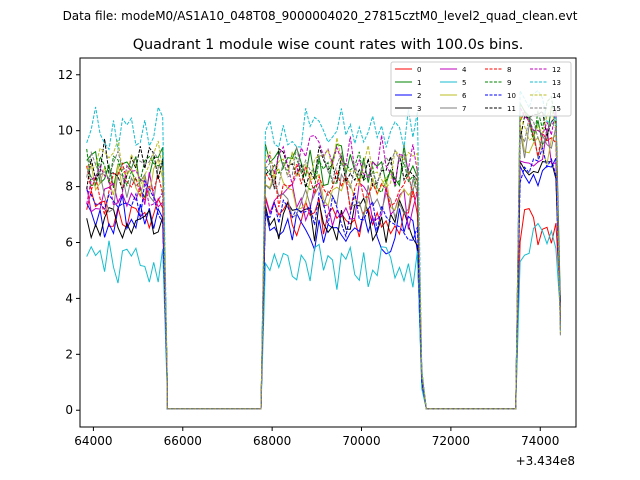 This screenshot has width=640, height=480. Describe the element at coordinates (464, 70) in the screenshot. I see `legend-label: 4` at that location.